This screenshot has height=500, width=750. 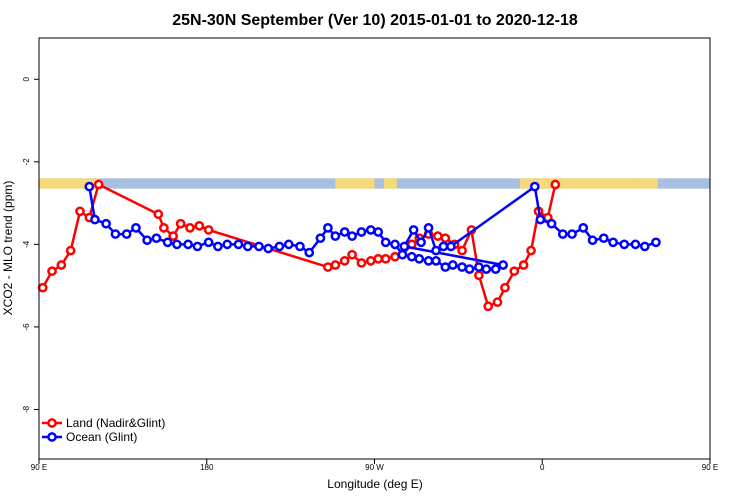 What do you see at coordinates (115, 423) in the screenshot?
I see `legend-label: Land (Nadir&Glint)` at bounding box center [115, 423].